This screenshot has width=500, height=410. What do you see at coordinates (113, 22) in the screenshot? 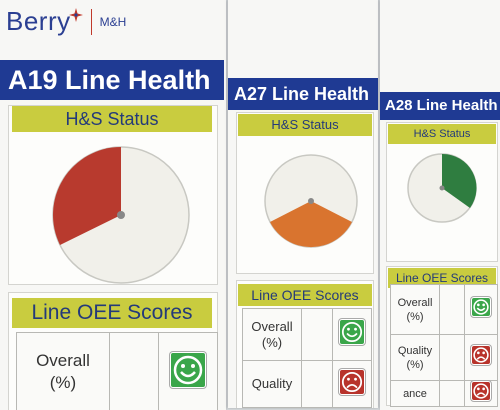
I see `logo-sub: M&H` at bounding box center [113, 22].